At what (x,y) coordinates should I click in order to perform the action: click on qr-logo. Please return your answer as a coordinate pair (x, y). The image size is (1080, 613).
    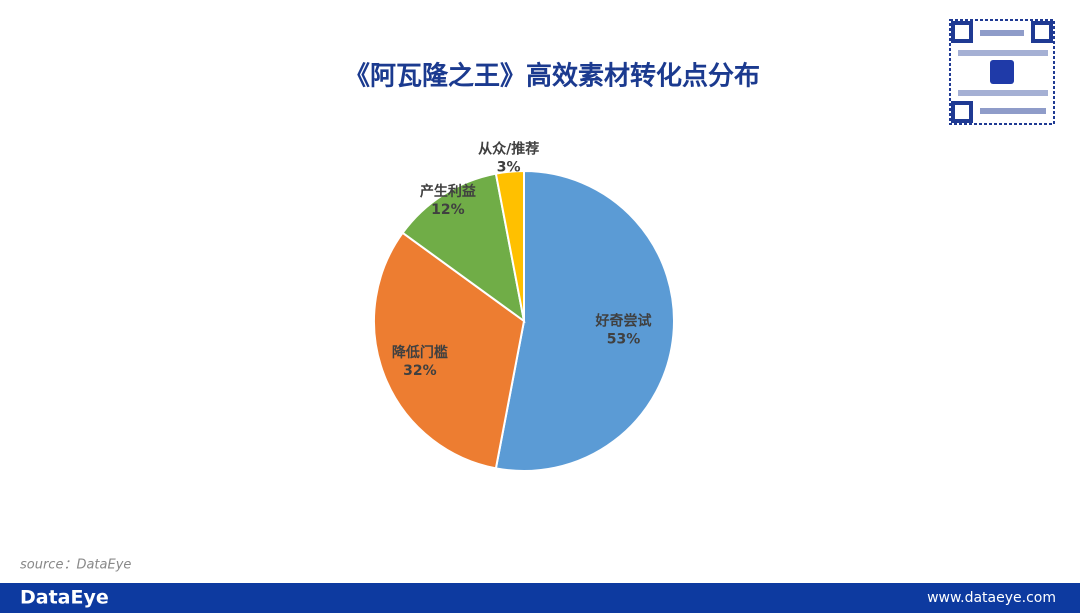
    Looking at the image, I should click on (1002, 72).